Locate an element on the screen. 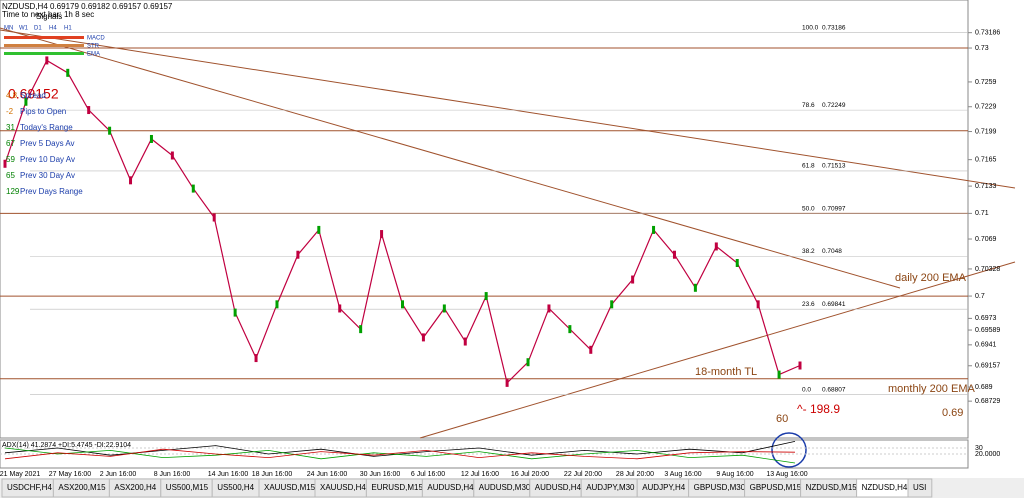  price-tick-label: 0.69589 is located at coordinates (987, 330).